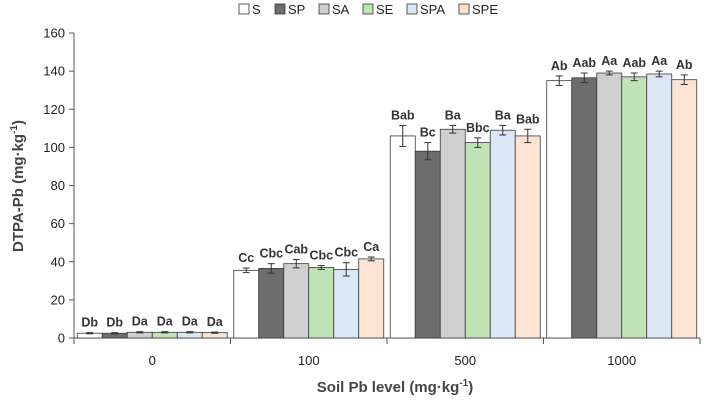 The width and height of the screenshot is (706, 403). Describe the element at coordinates (256, 9) in the screenshot. I see `legend-label: S` at that location.